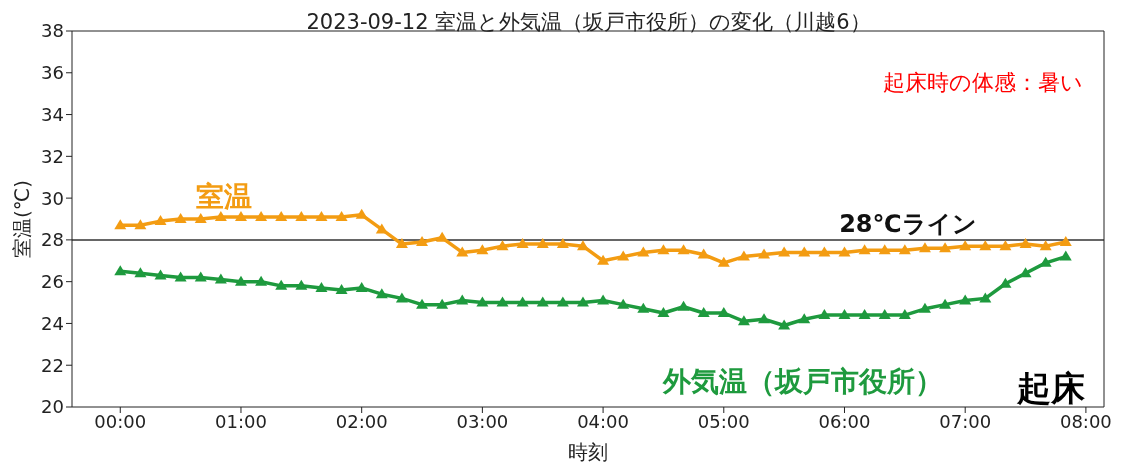 The image size is (1127, 475). Describe the element at coordinates (52, 323) in the screenshot. I see `y-tick-label: 24` at that location.